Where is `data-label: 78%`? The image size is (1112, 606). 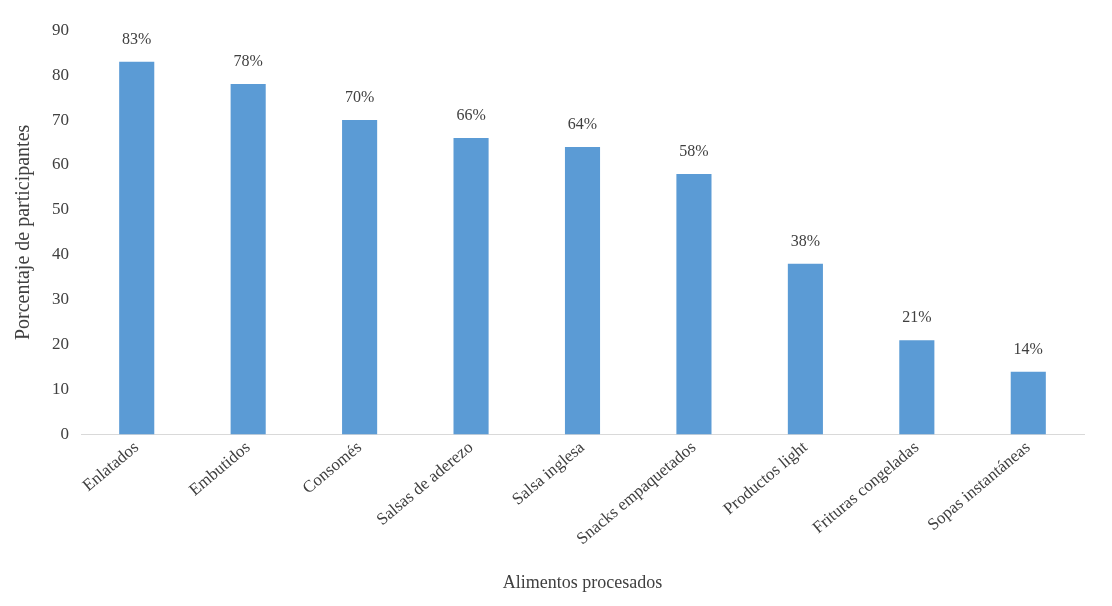 data-label: 78% is located at coordinates (248, 61).